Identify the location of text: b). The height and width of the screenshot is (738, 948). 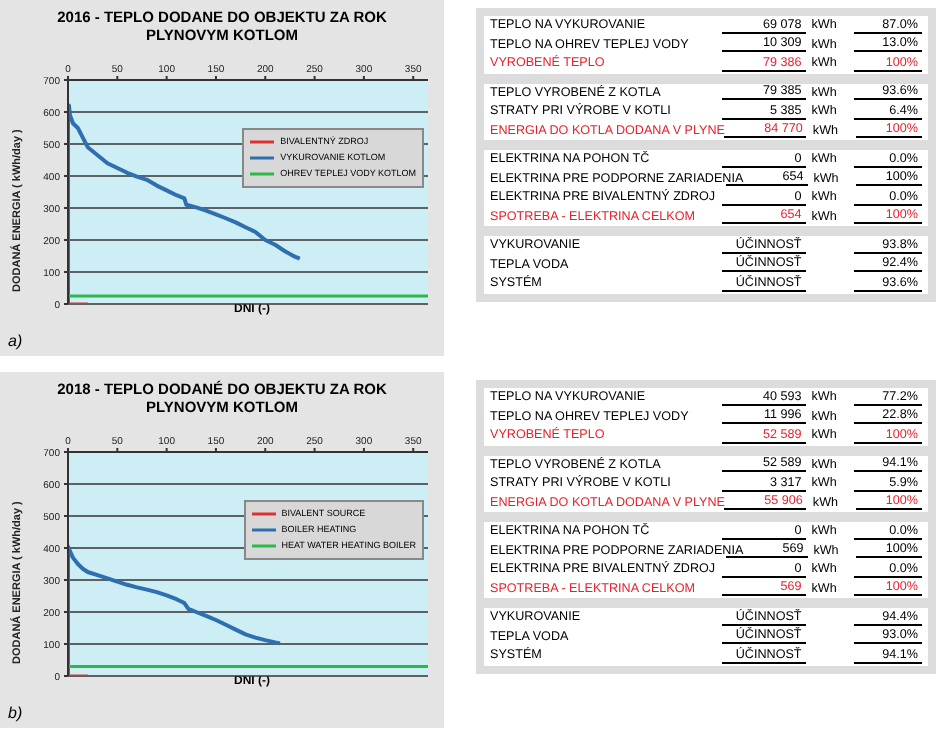
(15, 713).